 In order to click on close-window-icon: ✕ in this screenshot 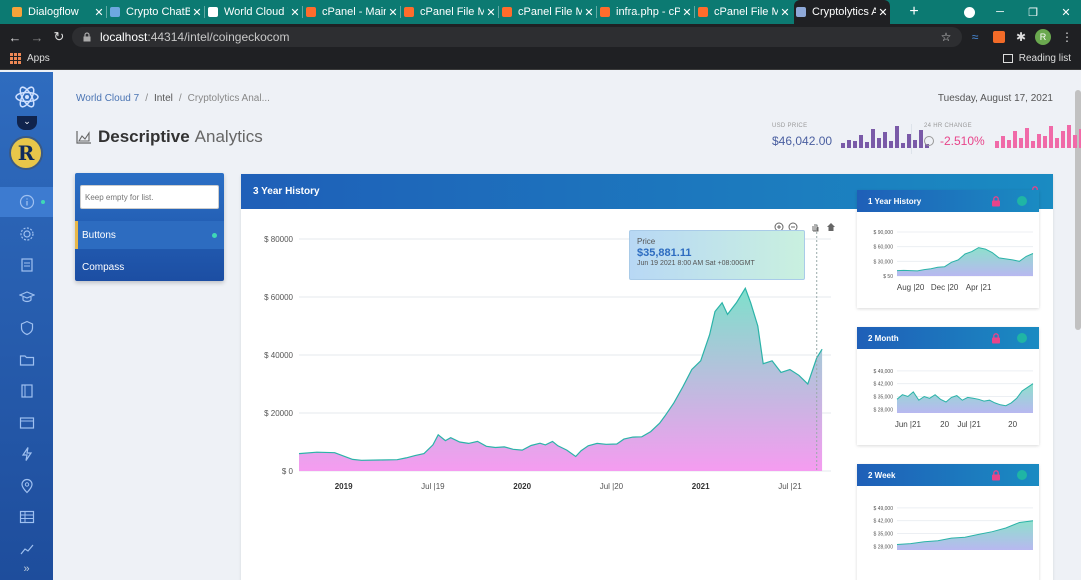, I will do `click(1066, 12)`.